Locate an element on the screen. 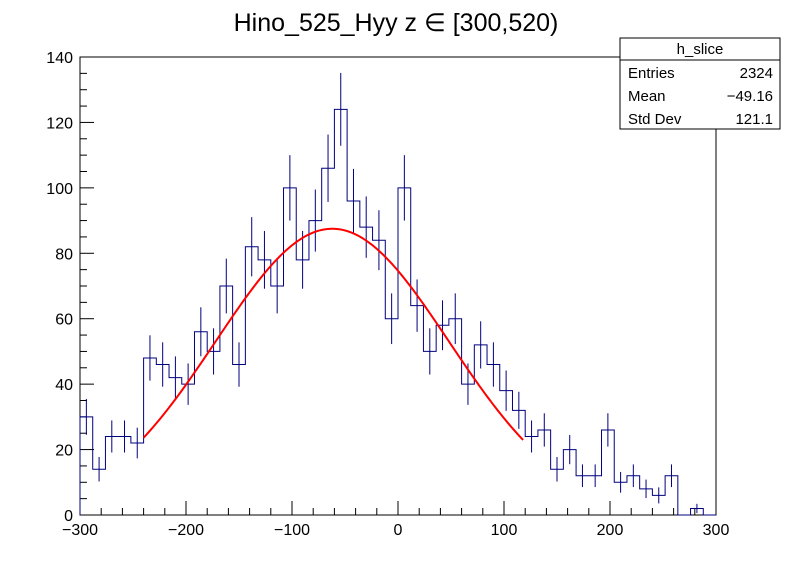  y-tick-label: 80 is located at coordinates (64, 254).